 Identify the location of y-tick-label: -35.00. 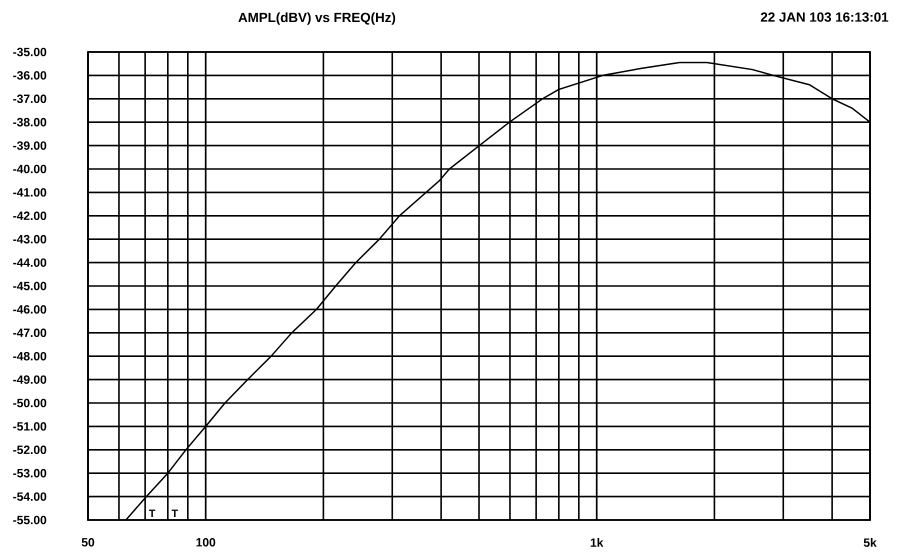
(29, 52).